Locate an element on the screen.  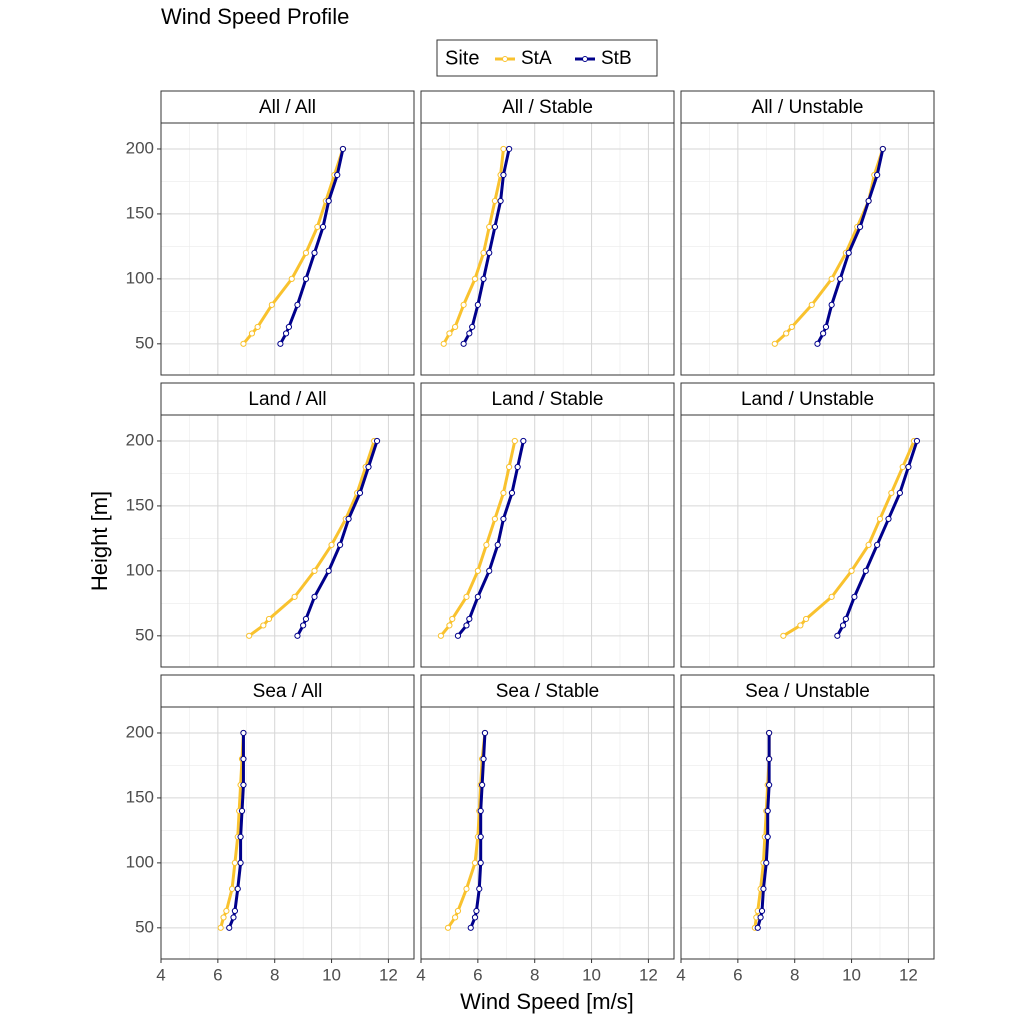
facet-title: Land / Stable is located at coordinates (548, 399).